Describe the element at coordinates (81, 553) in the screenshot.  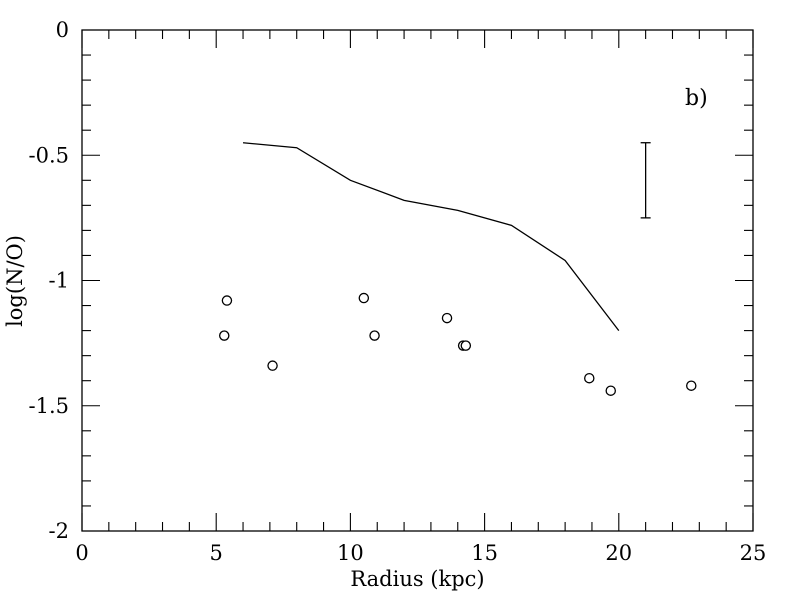
I see `x-tick-label: 0` at that location.